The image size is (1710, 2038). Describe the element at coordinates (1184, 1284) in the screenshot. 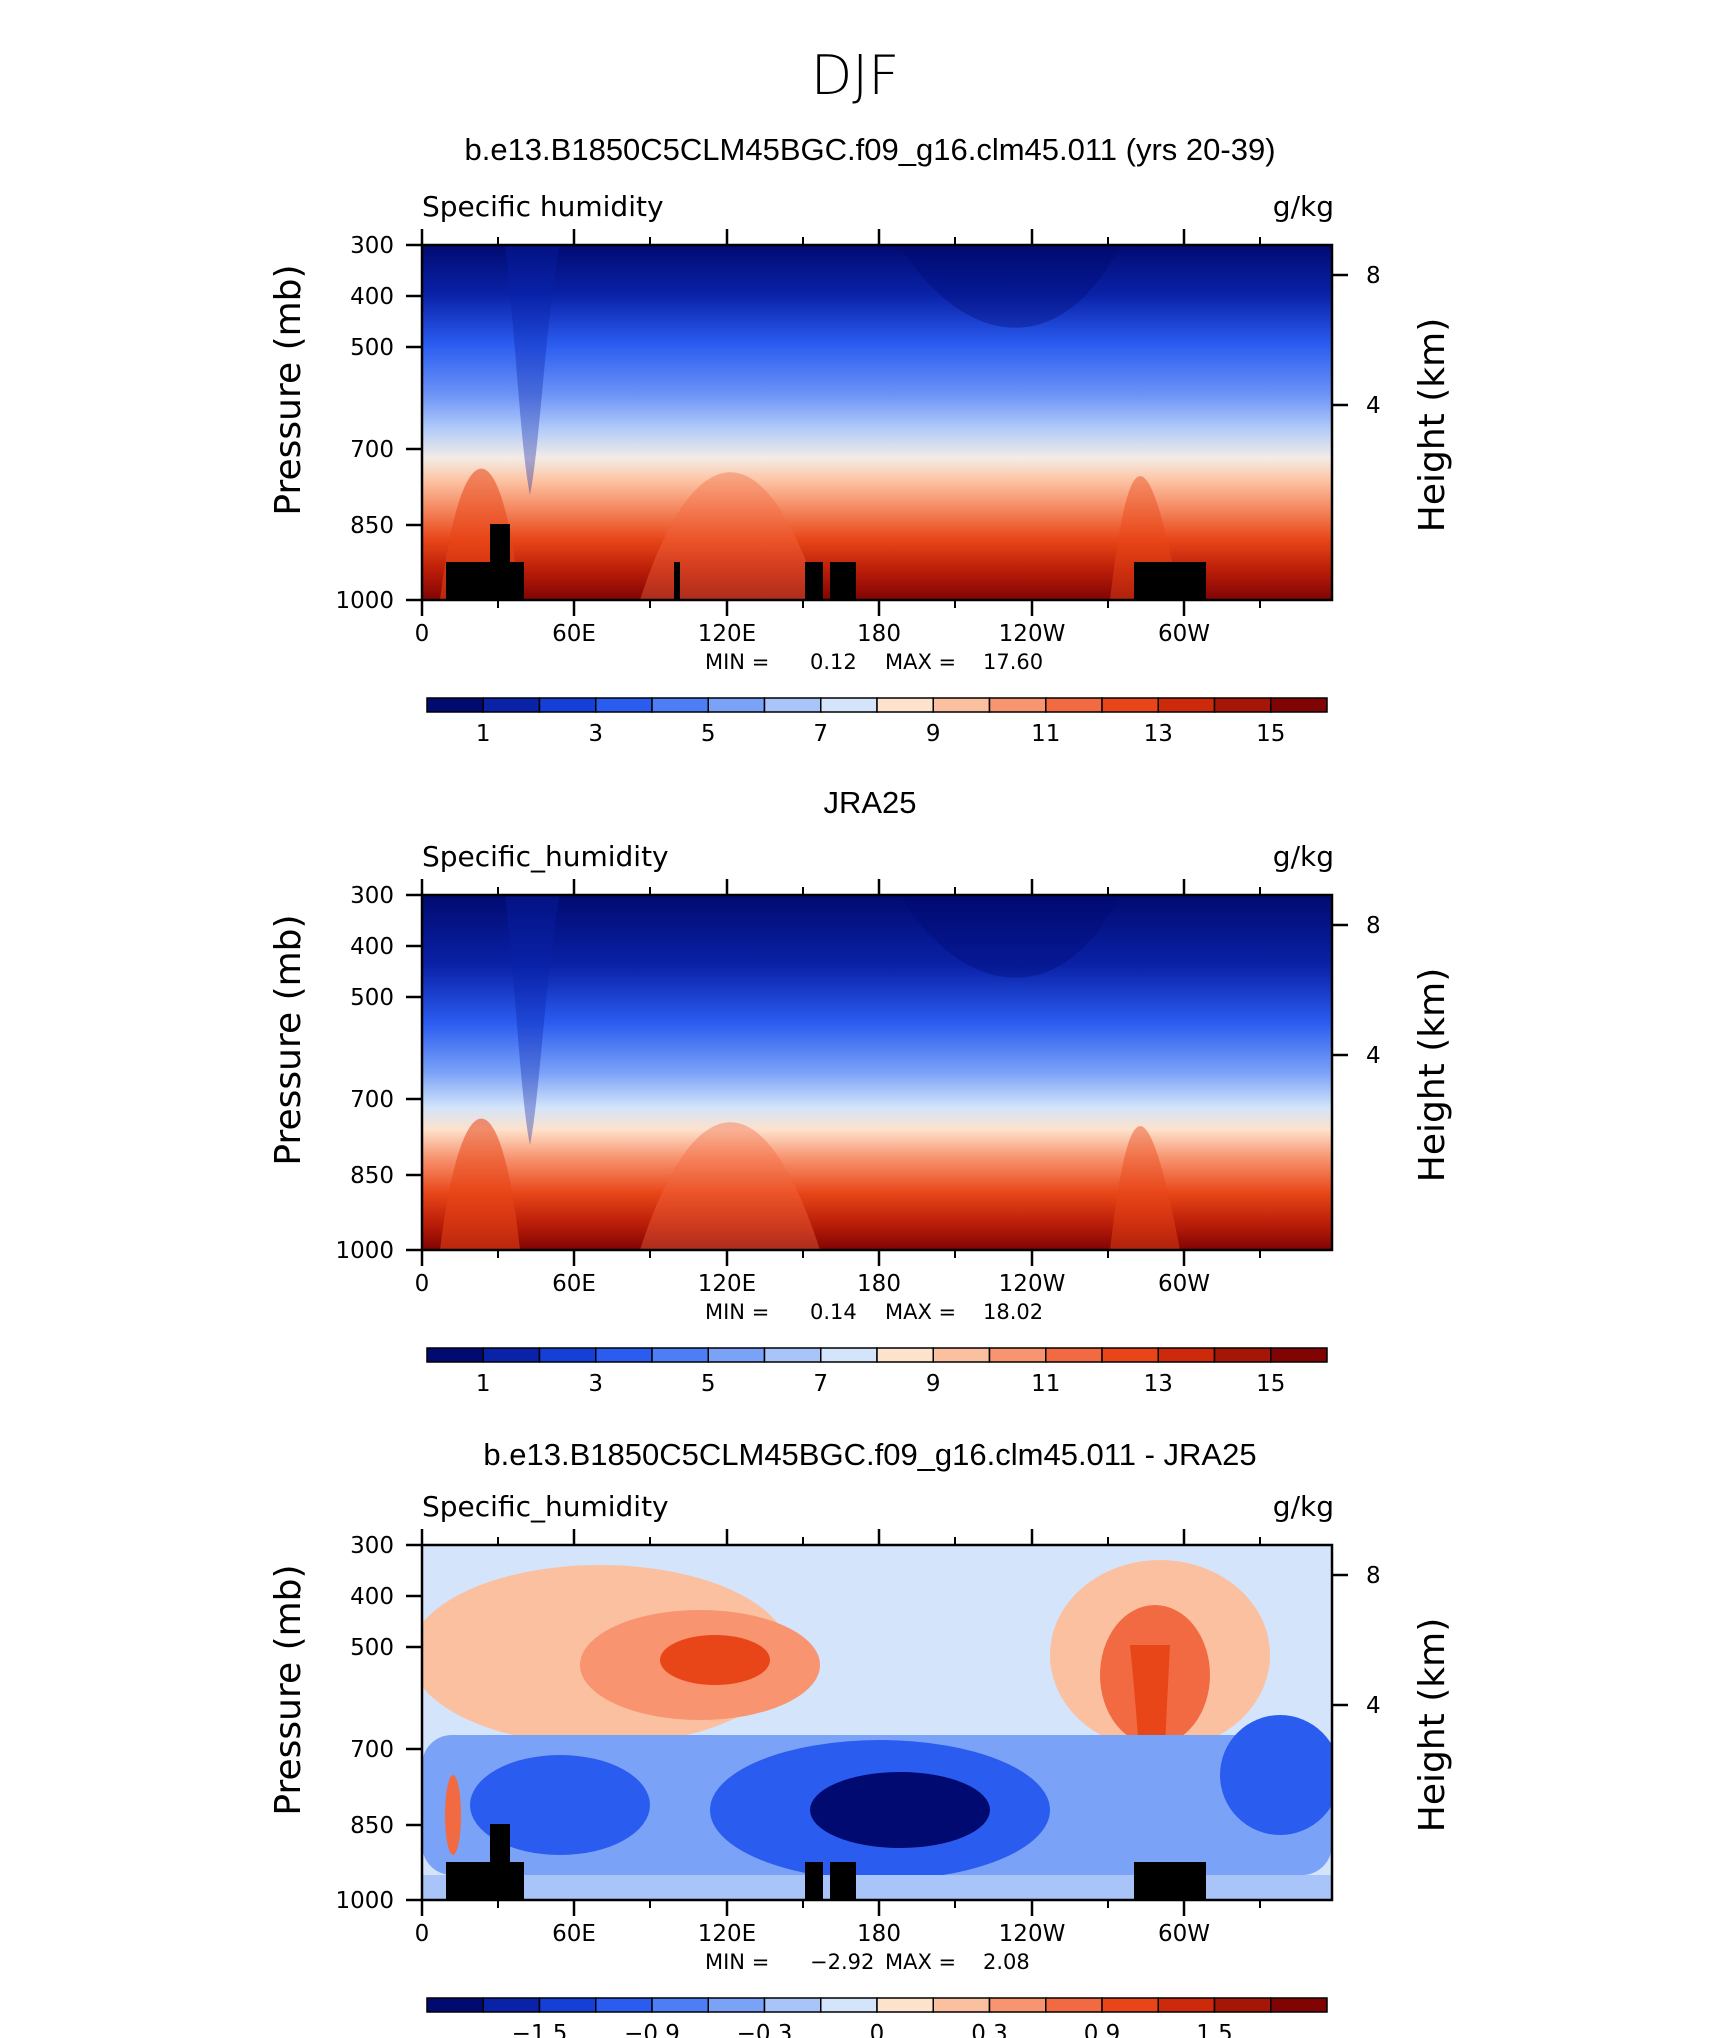

I see `x-tick-label: 60W` at that location.